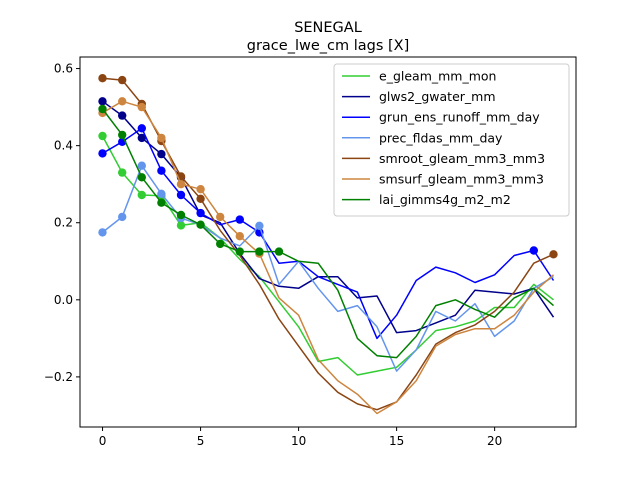 The height and width of the screenshot is (484, 640). I want to click on legend-label: smsurf_gleam_mm3_mm3, so click(461, 179).